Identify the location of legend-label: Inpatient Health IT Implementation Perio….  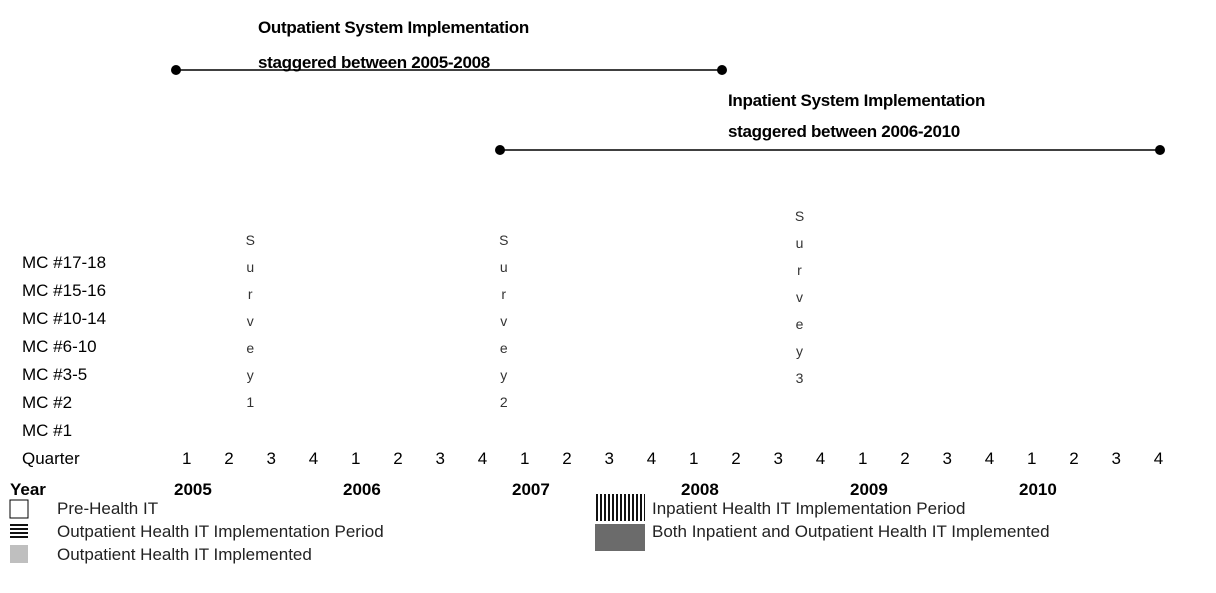
(809, 508).